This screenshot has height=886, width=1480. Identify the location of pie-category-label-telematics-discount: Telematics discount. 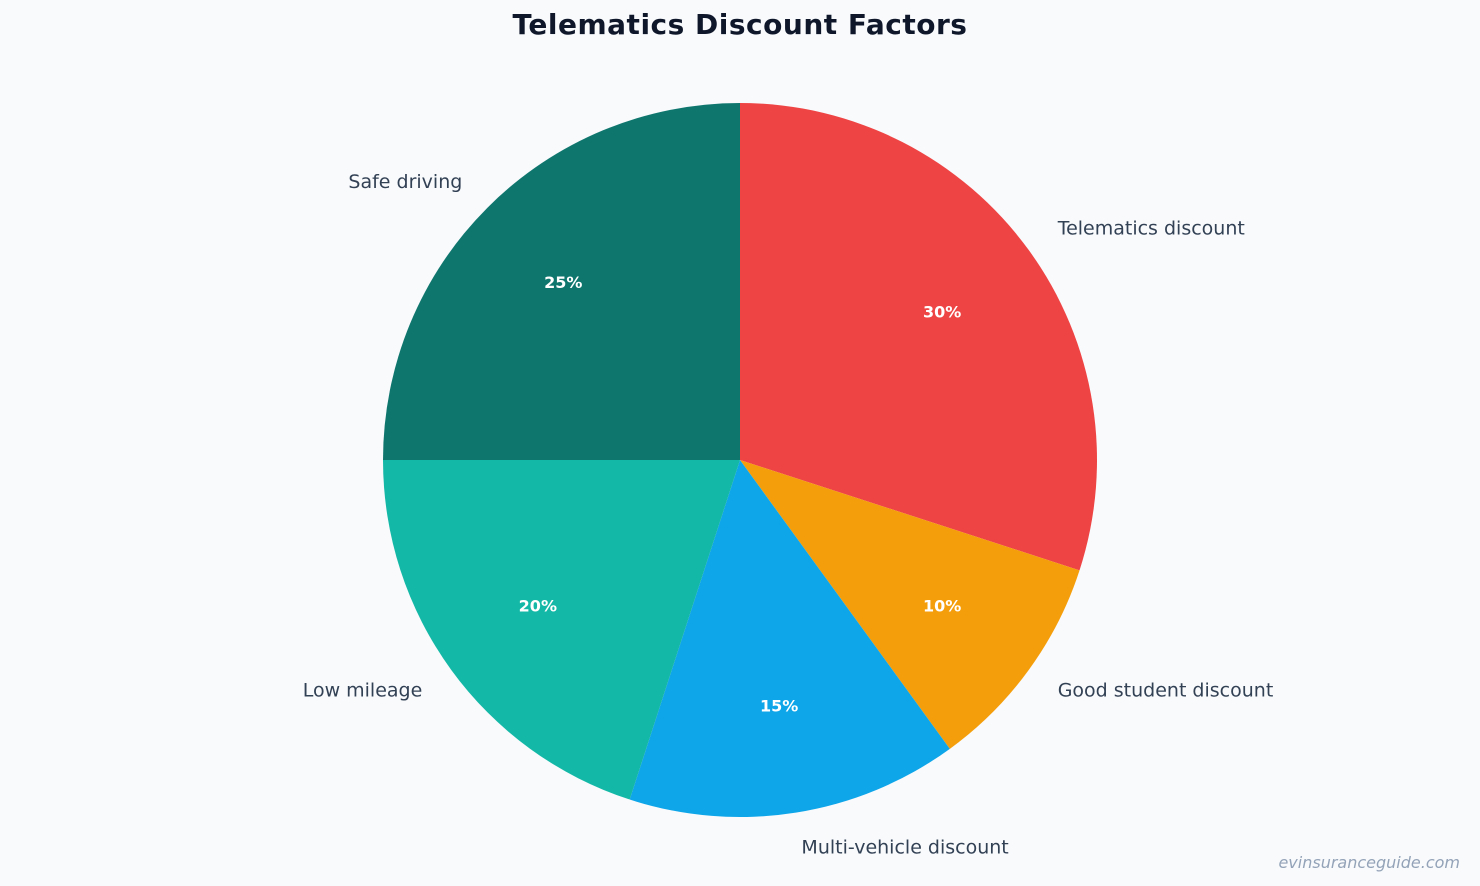
(1151, 229).